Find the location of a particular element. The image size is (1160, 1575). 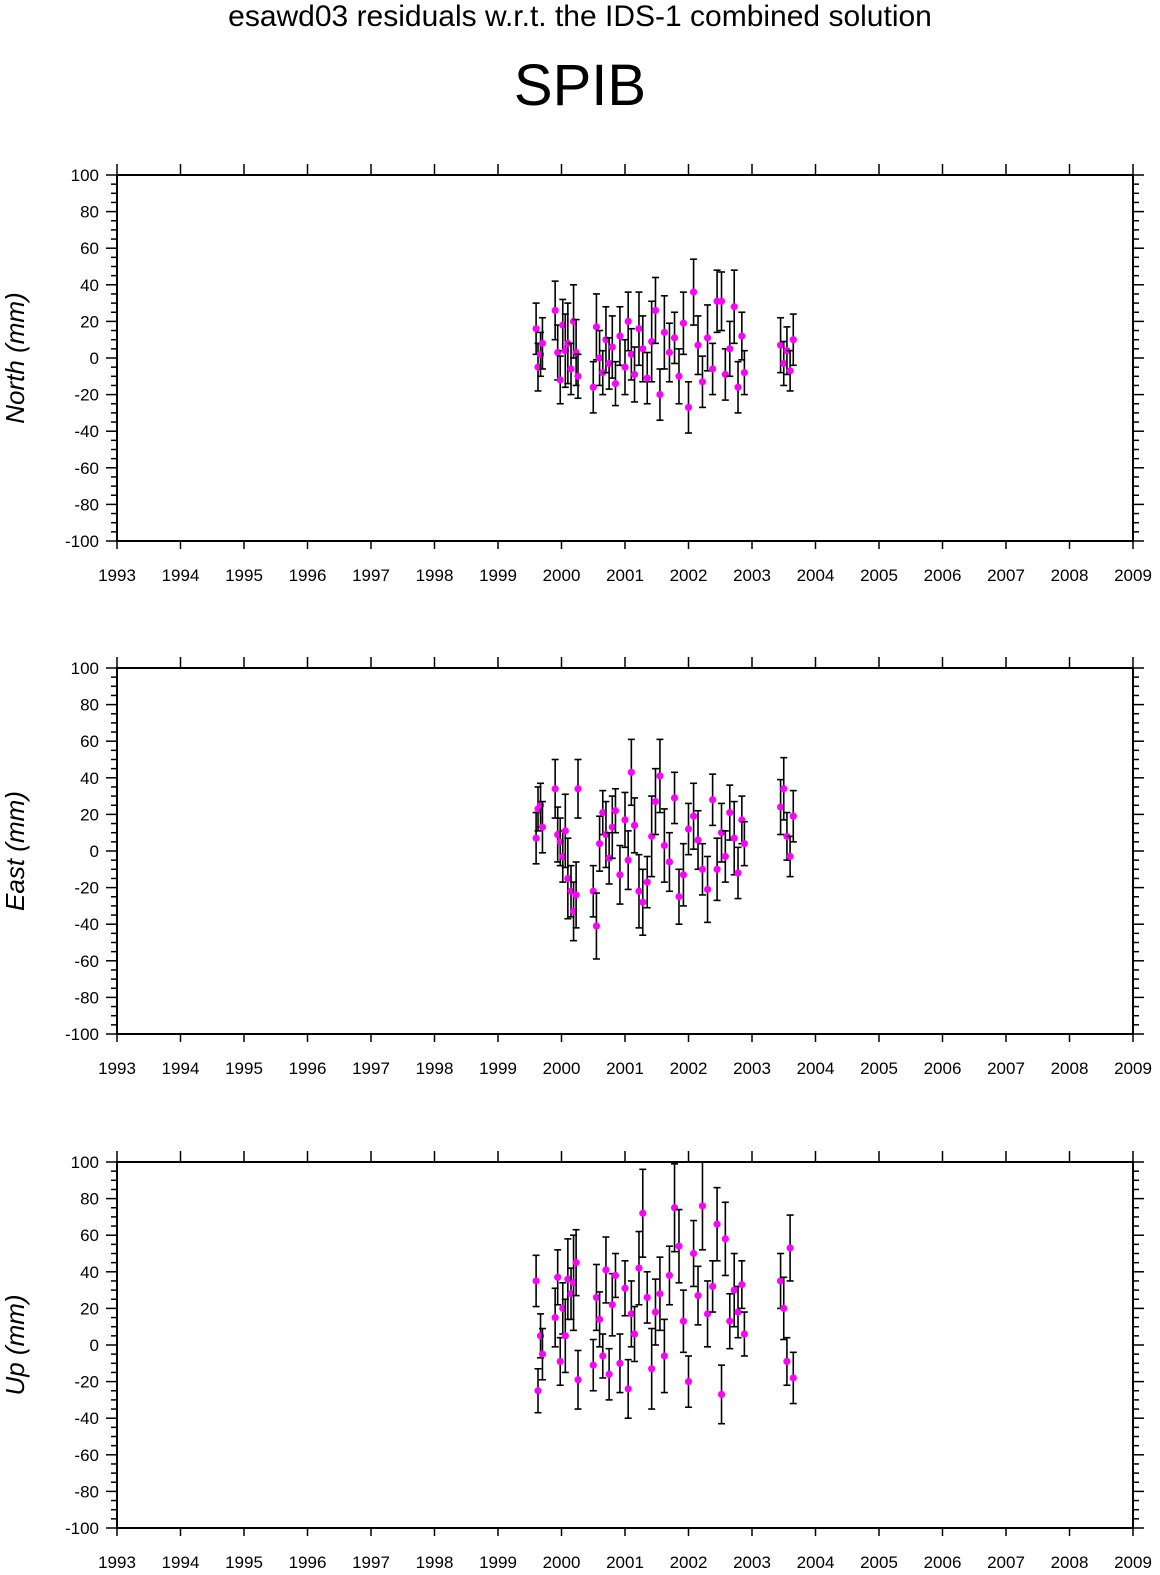

y-tick-label: 20 is located at coordinates (89, 321).